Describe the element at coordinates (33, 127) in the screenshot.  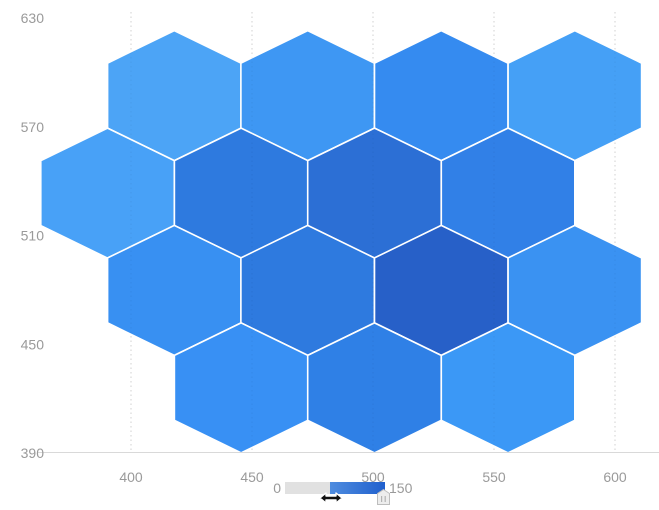
I see `y-axis-tick-label: 570` at that location.